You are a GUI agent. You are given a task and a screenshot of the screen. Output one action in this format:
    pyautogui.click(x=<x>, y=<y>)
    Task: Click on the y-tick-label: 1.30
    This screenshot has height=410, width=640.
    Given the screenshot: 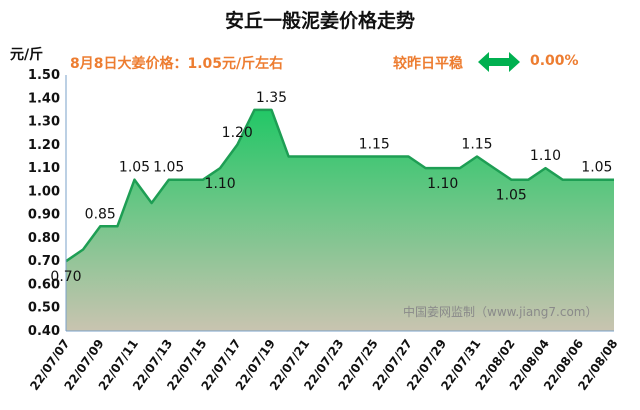 What is the action you would take?
    pyautogui.click(x=44, y=122)
    